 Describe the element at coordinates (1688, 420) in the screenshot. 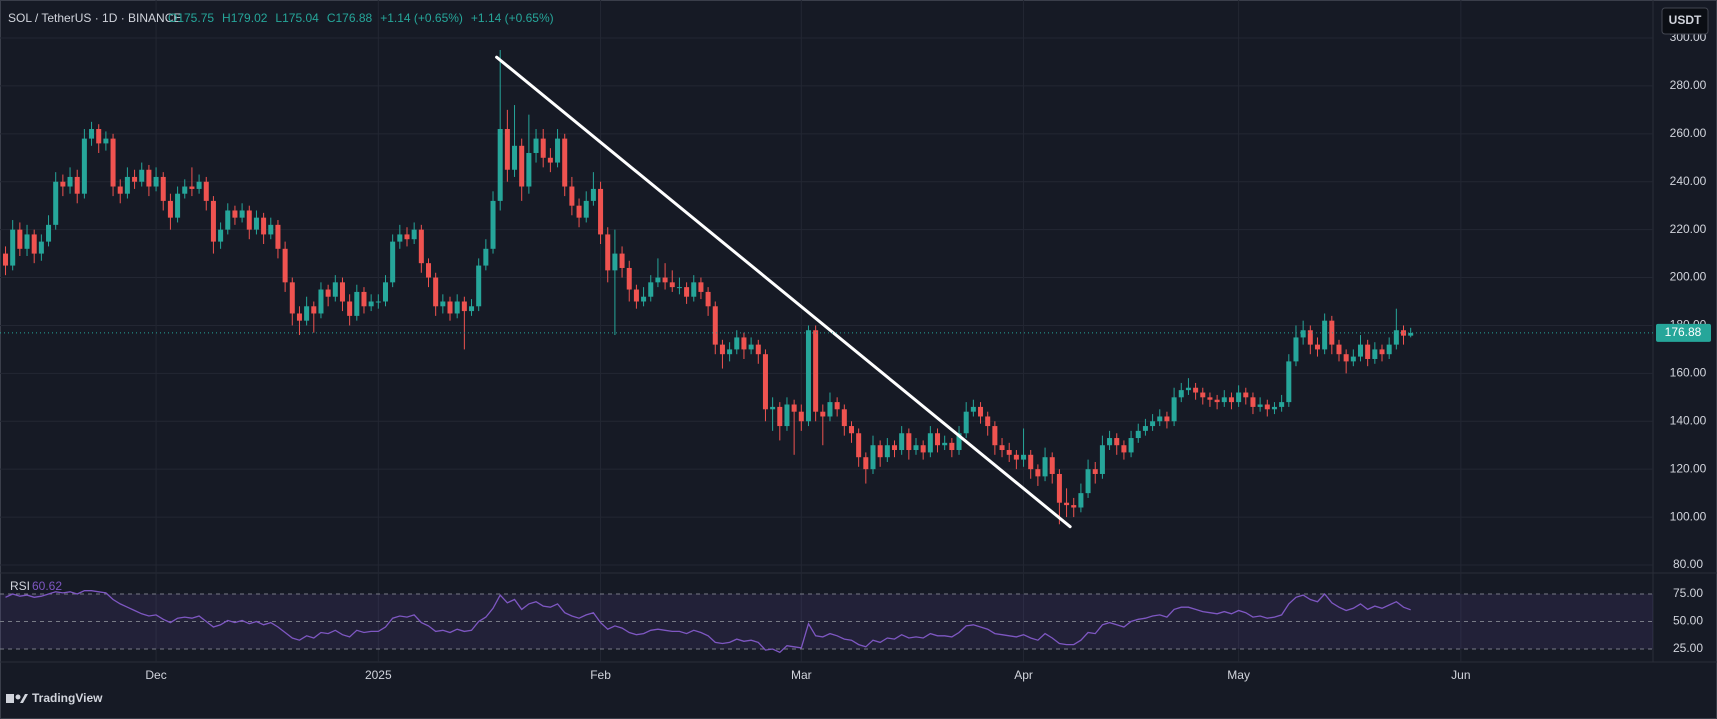

I see `y-tick-label: 140.00` at that location.